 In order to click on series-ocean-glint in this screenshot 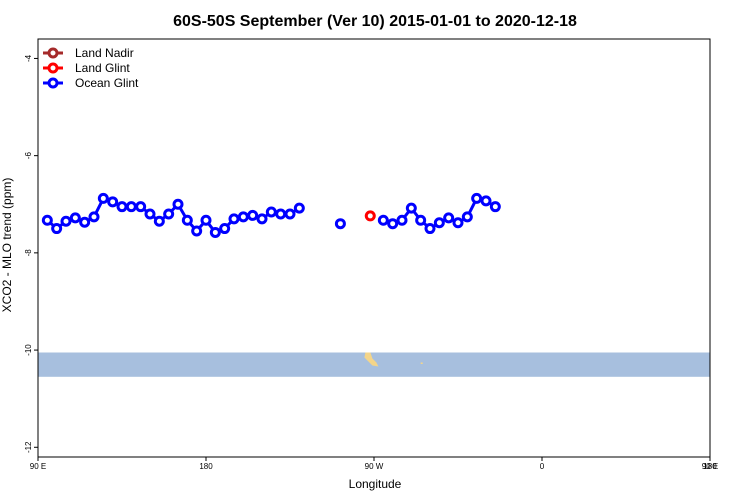, I will do `click(271, 215)`.